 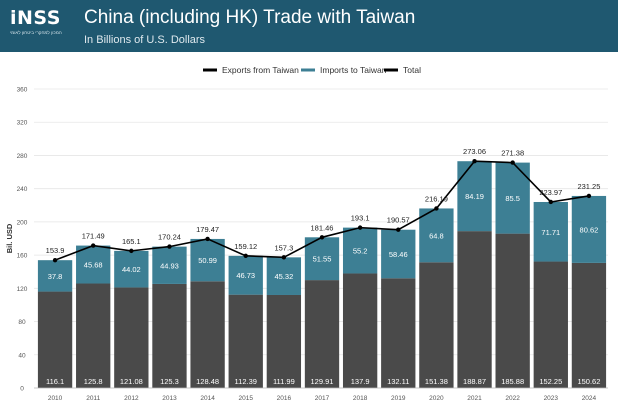 I want to click on imports-value-label: 71.71, so click(x=550, y=232).